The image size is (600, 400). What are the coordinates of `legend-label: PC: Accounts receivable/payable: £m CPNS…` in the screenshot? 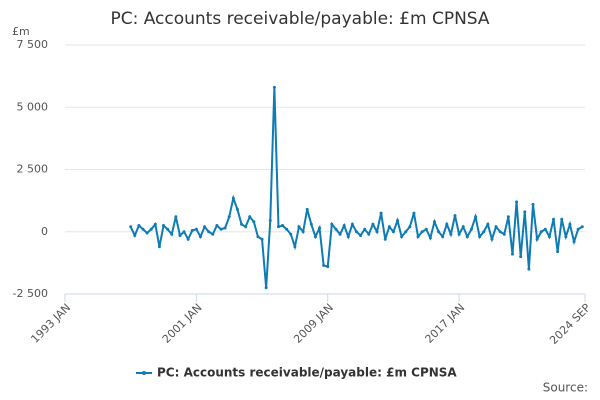 It's located at (307, 373).